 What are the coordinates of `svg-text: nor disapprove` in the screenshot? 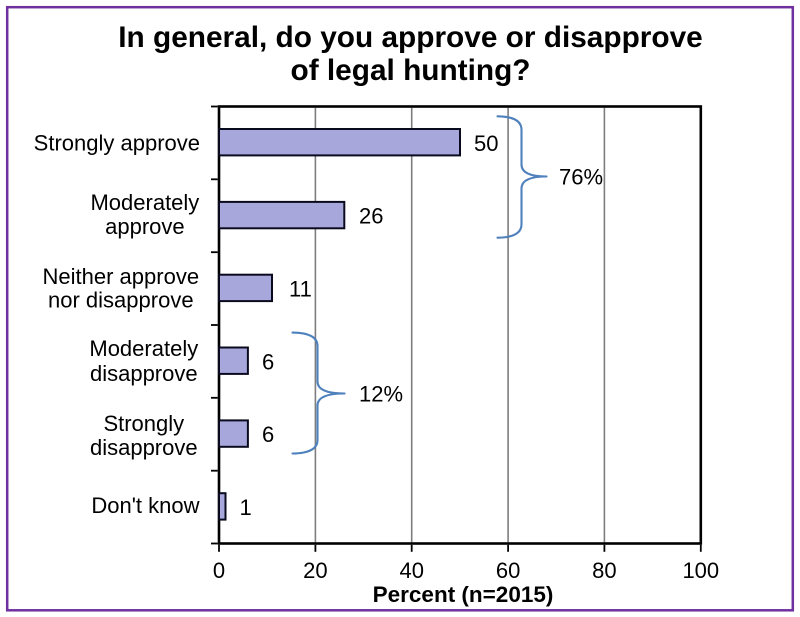 It's located at (121, 299).